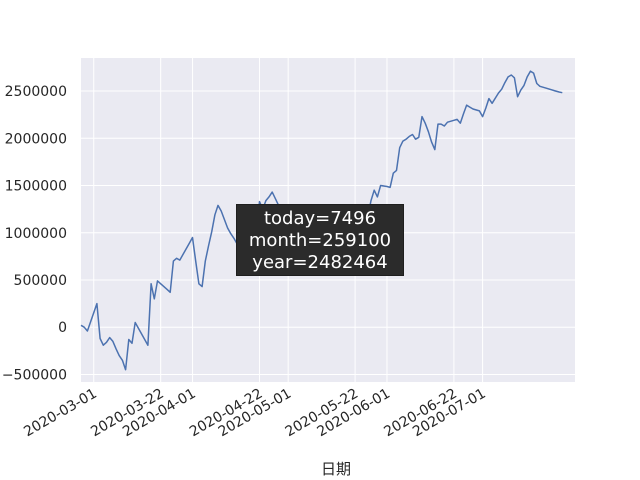 The width and height of the screenshot is (640, 480). I want to click on x-axis-label: 日期, so click(336, 469).